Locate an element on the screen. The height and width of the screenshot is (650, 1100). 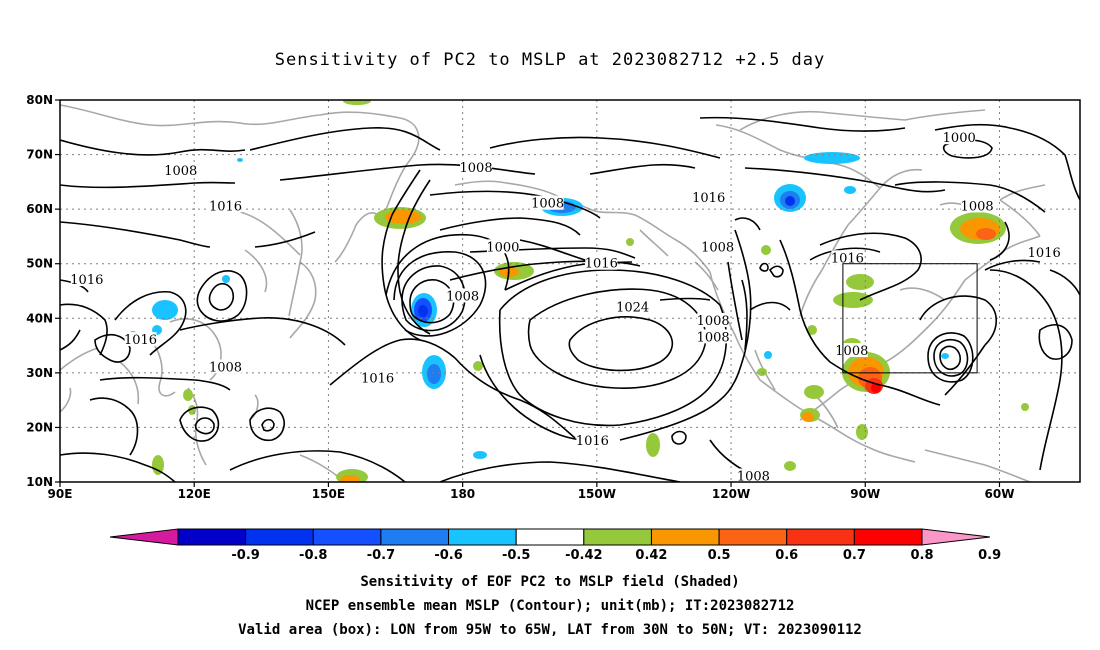
colorbar-label: 0.42 is located at coordinates (651, 555).